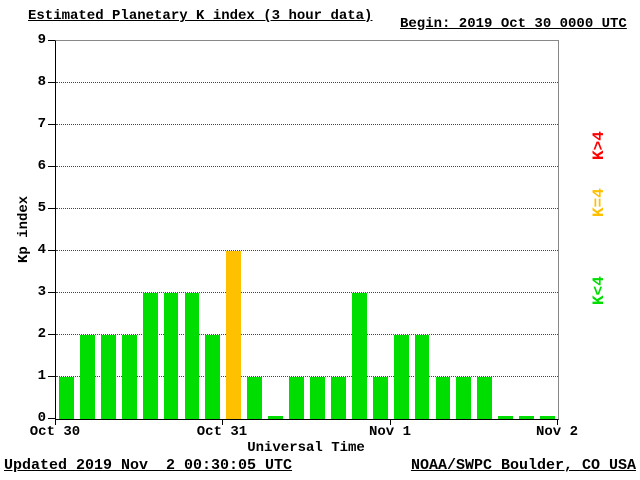 This screenshot has width=640, height=480. What do you see at coordinates (41, 418) in the screenshot?
I see `y-tick-label: 0` at bounding box center [41, 418].